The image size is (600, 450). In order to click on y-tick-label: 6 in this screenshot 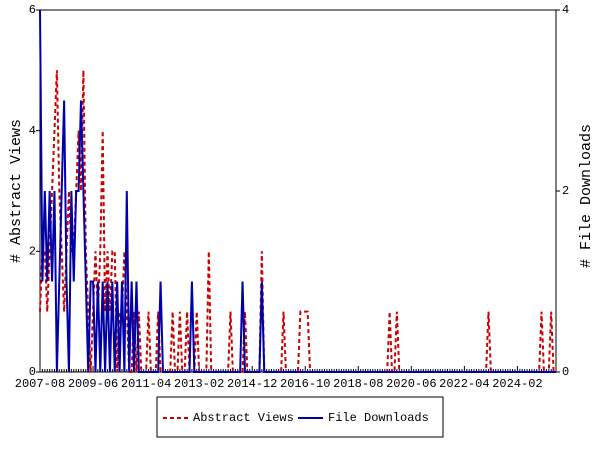, I will do `click(32, 10)`.